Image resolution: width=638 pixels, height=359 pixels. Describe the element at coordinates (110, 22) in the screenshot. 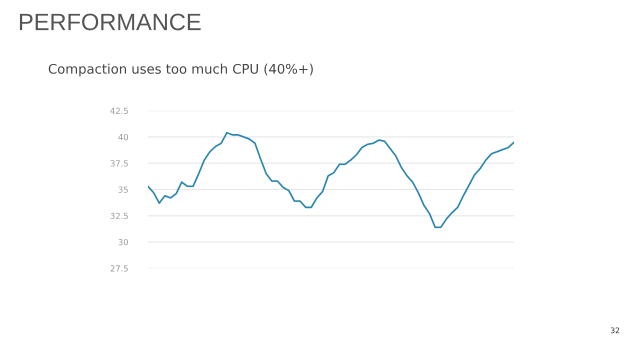

I see `chart-title: PERFORMANCE` at that location.